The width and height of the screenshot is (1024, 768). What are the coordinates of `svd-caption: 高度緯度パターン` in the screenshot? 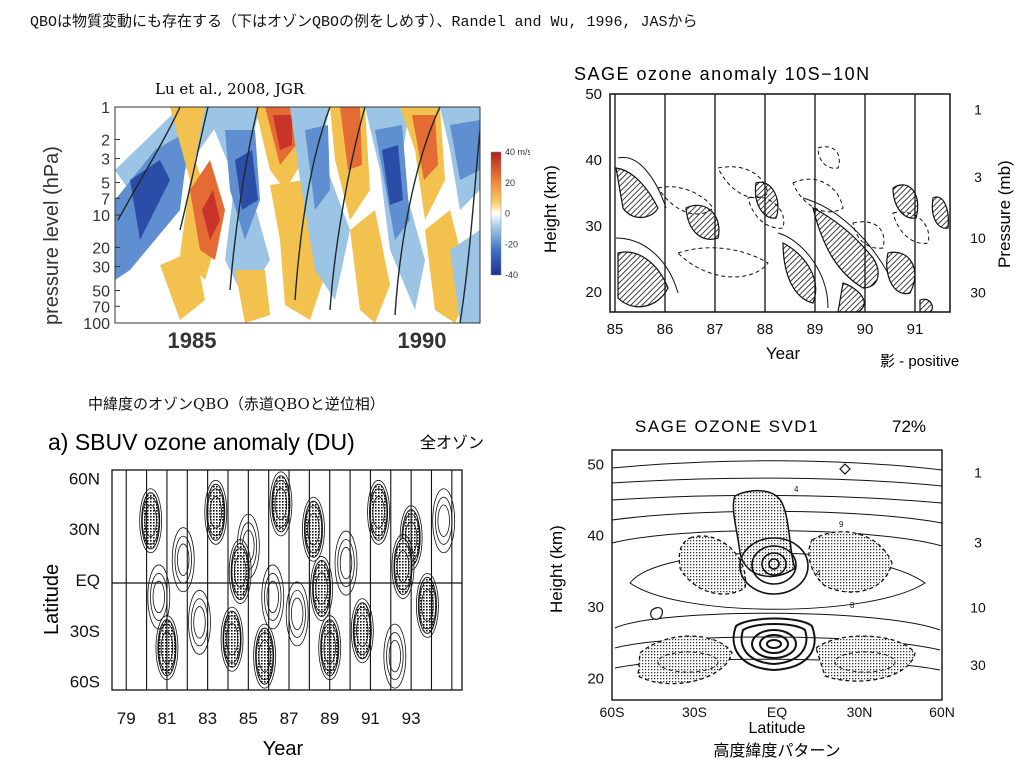 It's located at (776, 751).